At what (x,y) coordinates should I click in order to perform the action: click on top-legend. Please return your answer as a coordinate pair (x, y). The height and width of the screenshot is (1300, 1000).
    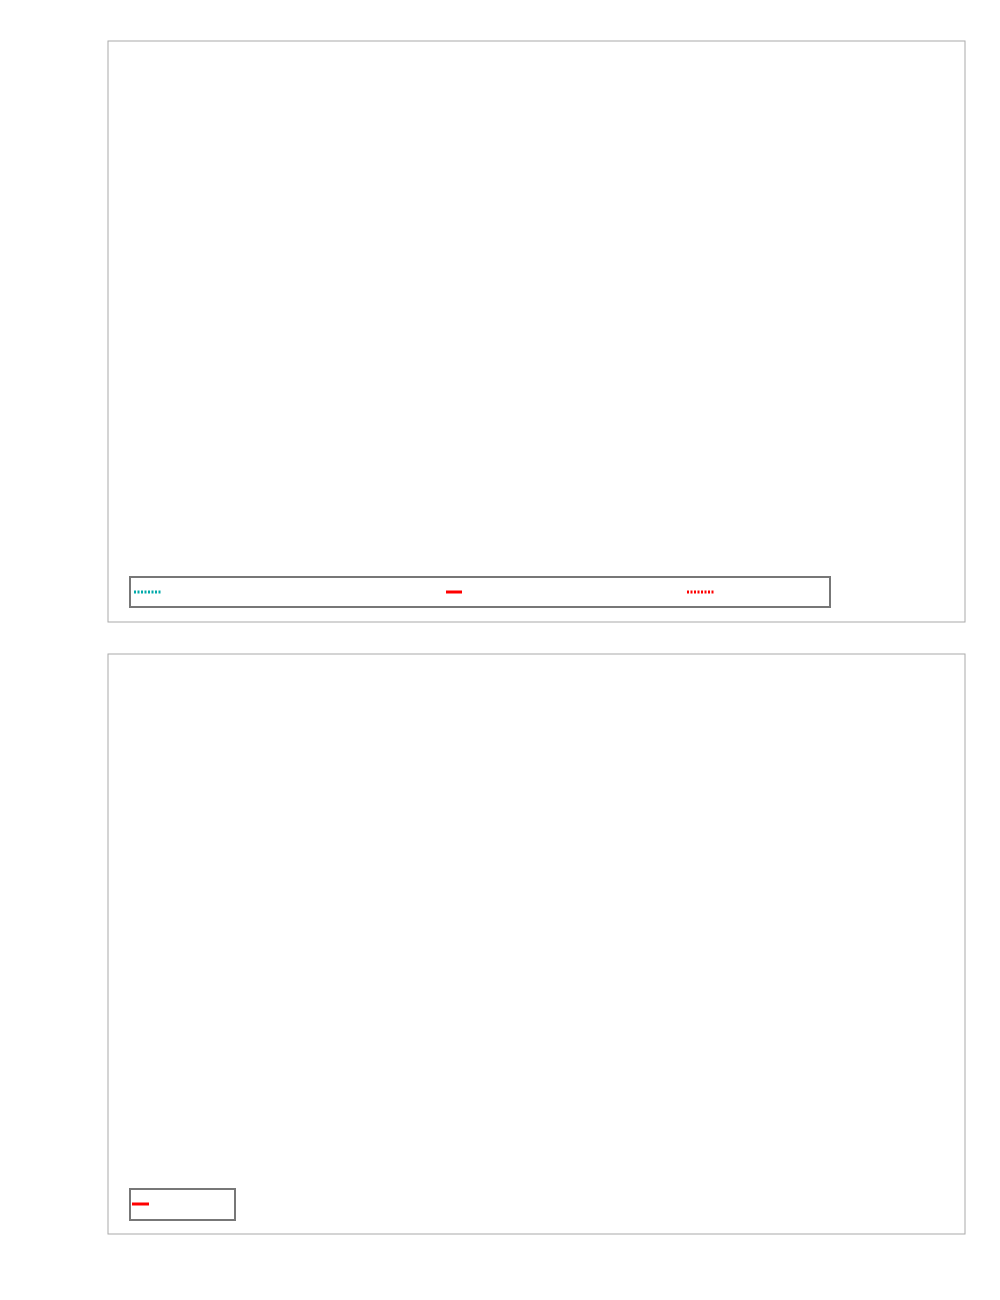
    Looking at the image, I should click on (480, 592).